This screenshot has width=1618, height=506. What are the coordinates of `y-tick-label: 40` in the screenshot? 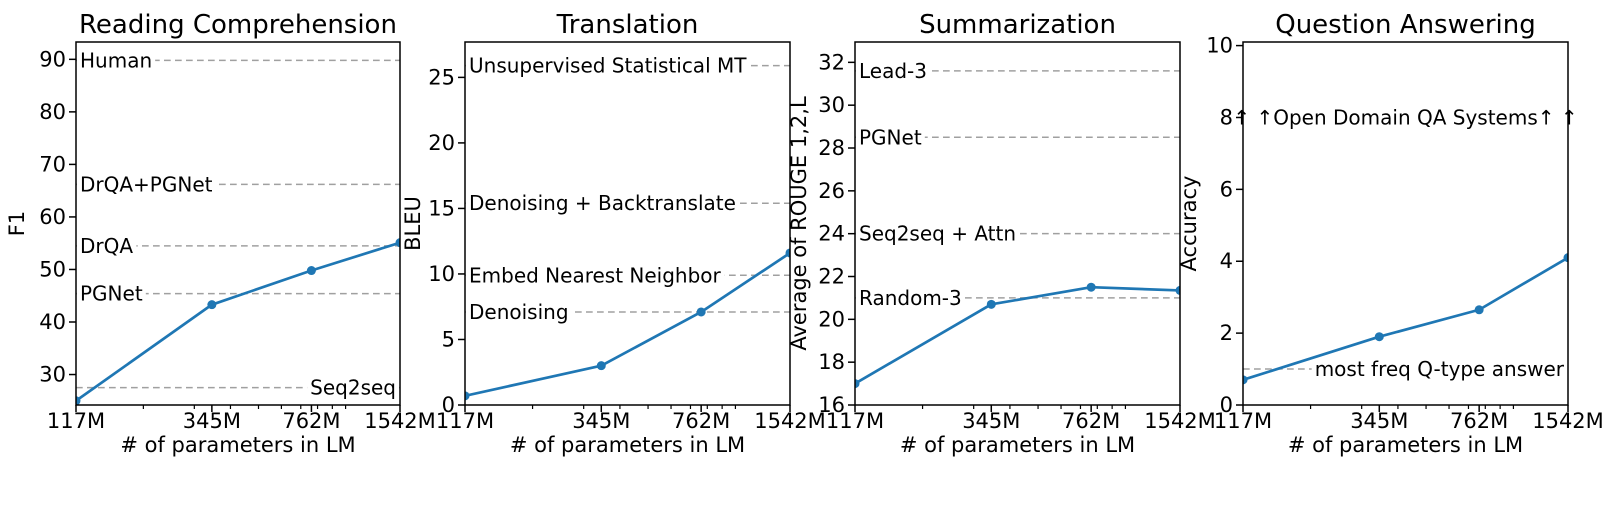 It's located at (52, 322).